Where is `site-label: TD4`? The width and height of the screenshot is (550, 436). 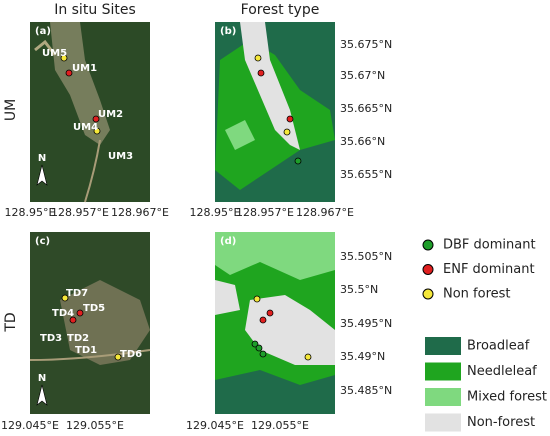
site-label: TD4 is located at coordinates (63, 313).